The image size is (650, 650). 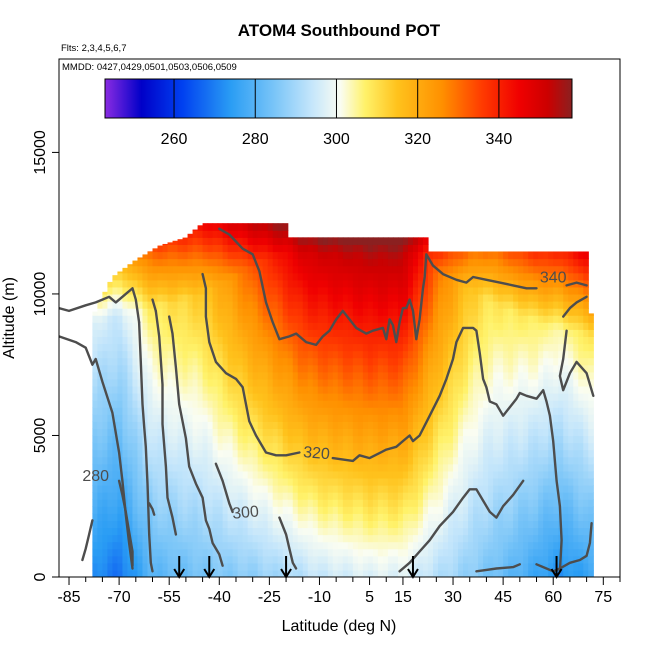 I want to click on x-tick-label: 60, so click(x=553, y=597).